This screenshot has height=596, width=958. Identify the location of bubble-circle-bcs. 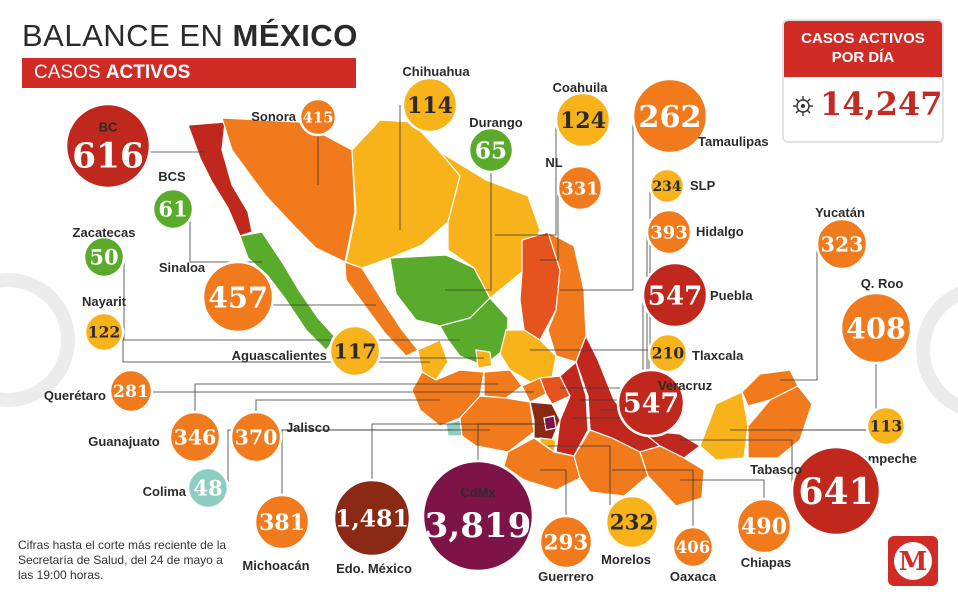
(173, 209).